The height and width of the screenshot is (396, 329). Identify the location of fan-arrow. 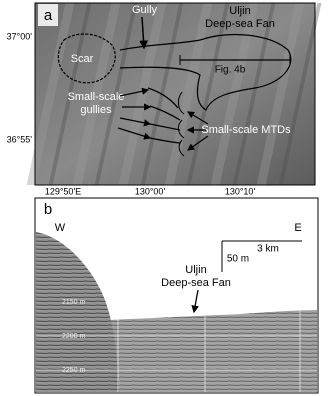
(195, 301).